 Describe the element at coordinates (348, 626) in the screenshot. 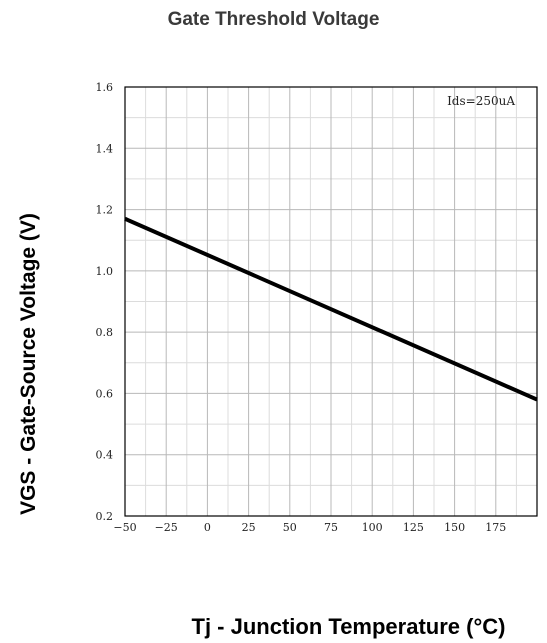

I see `x-axis-title: Tj - Junction Temperature (°C)` at that location.